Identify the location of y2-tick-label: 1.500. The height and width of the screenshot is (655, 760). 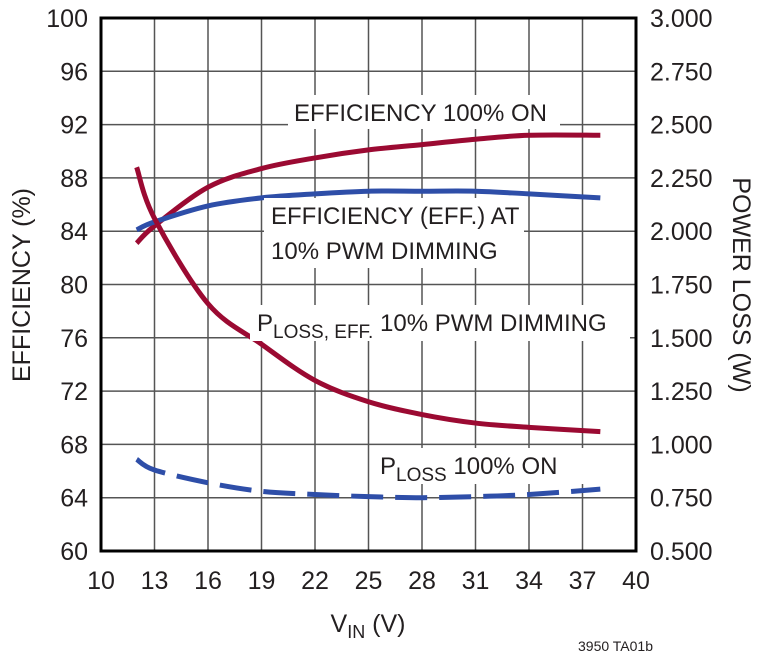
(681, 339).